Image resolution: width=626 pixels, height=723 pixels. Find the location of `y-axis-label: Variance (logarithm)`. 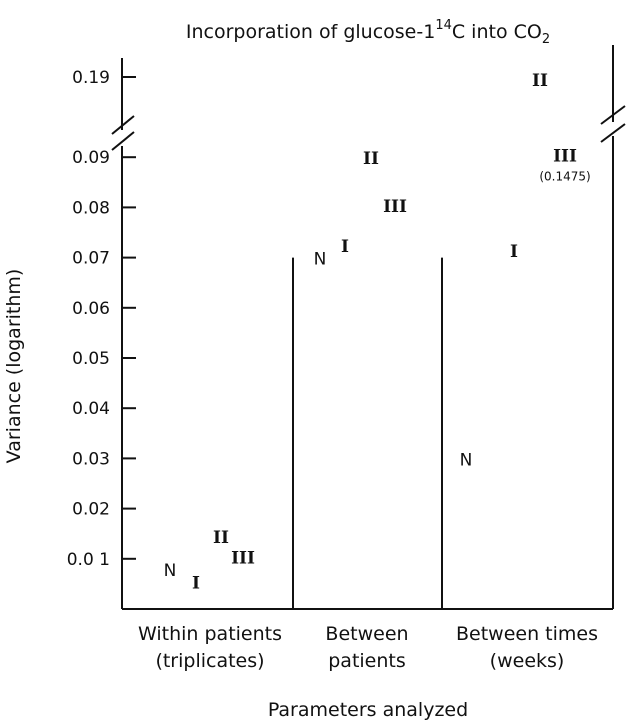

y-axis-label: Variance (logarithm) is located at coordinates (14, 366).